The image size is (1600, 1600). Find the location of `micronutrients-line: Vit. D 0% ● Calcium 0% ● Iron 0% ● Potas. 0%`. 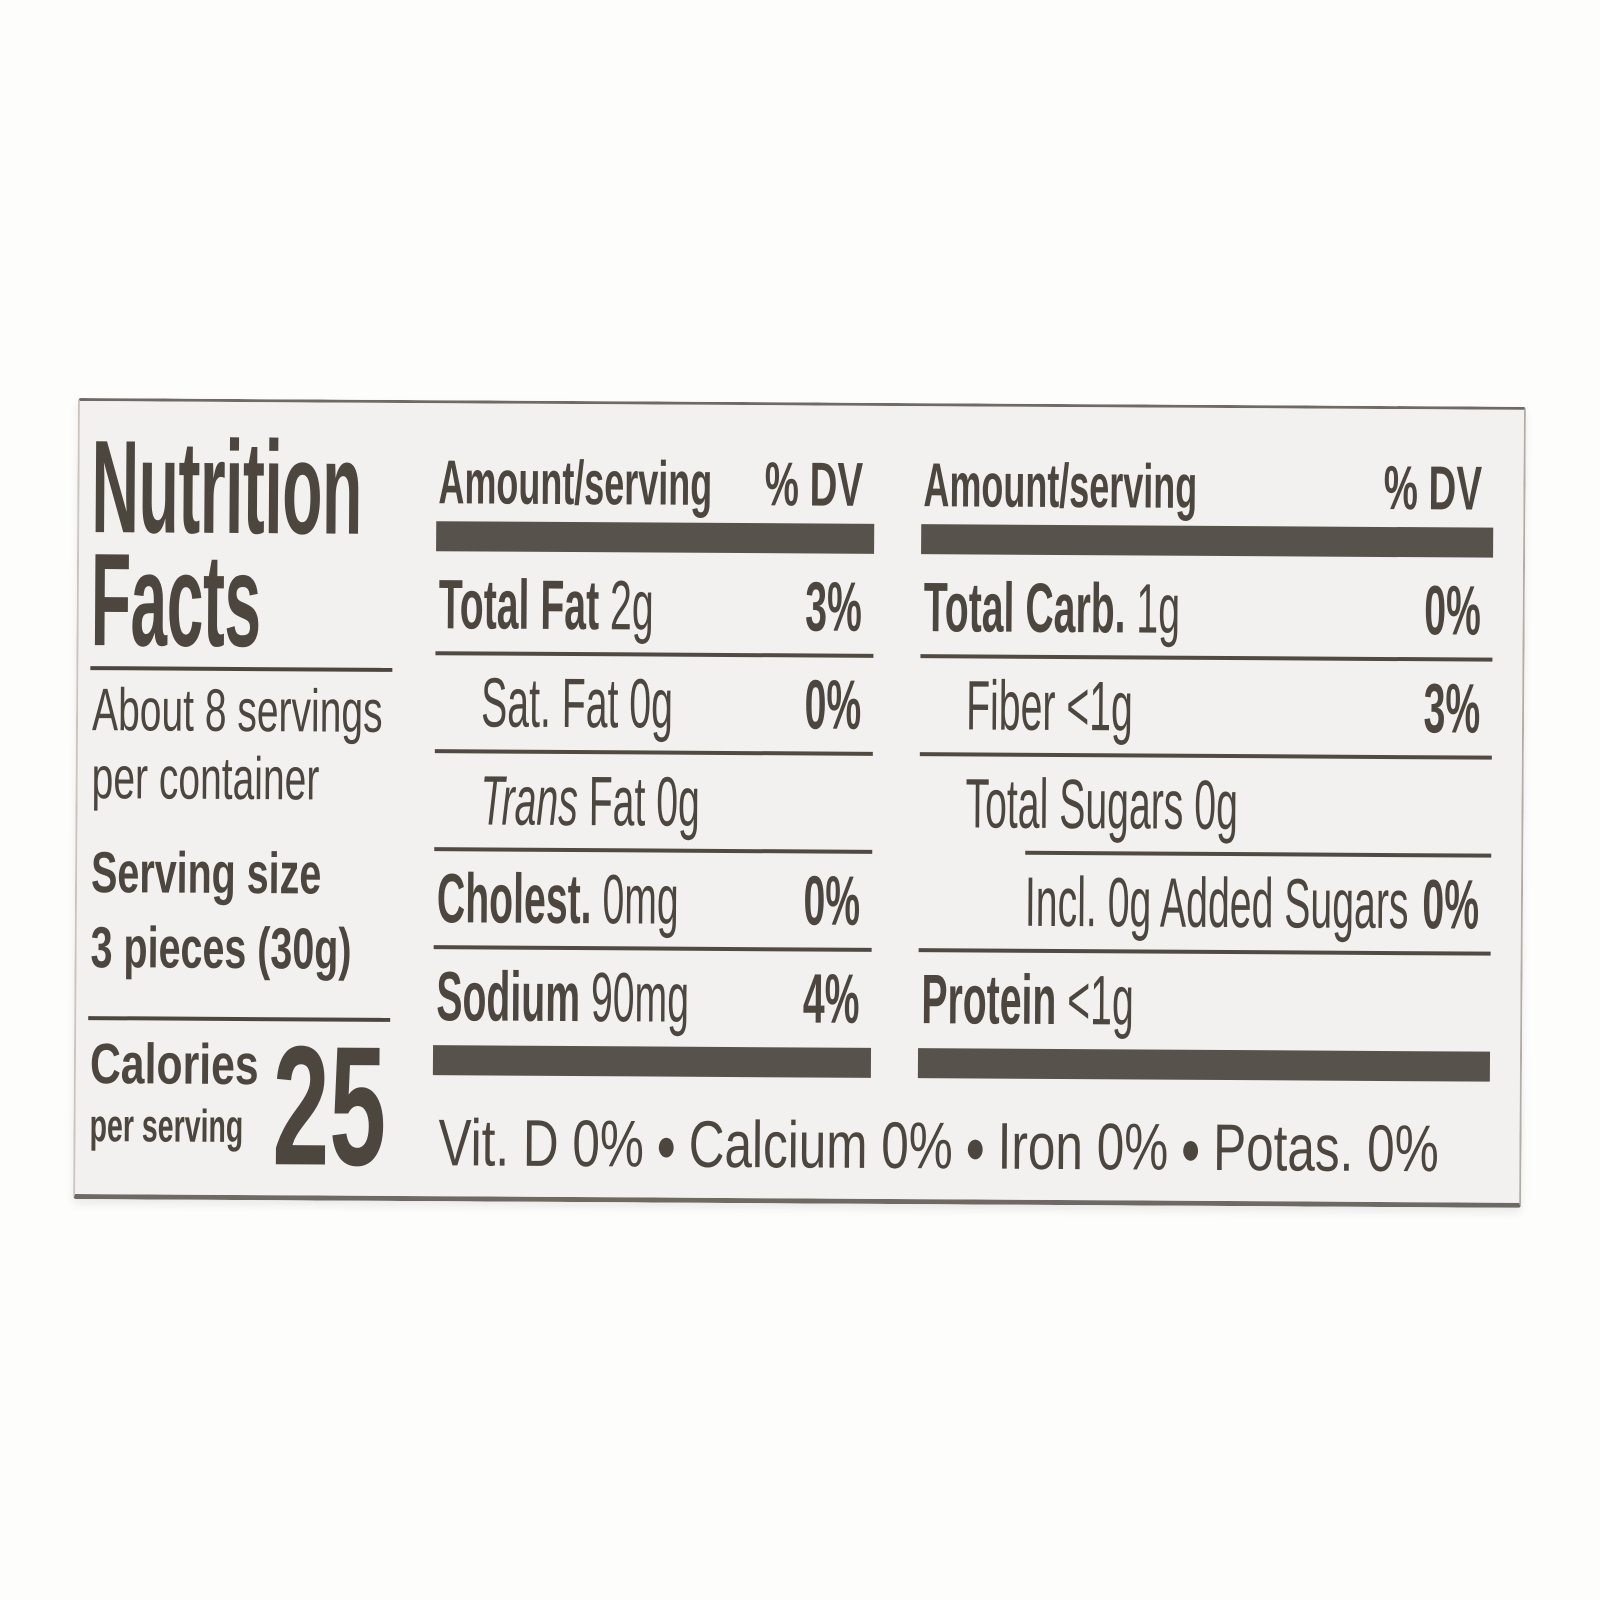

micronutrients-line: Vit. D 0% ● Calcium 0% ● Iron 0% ● Potas. 0% is located at coordinates (975, 1147).